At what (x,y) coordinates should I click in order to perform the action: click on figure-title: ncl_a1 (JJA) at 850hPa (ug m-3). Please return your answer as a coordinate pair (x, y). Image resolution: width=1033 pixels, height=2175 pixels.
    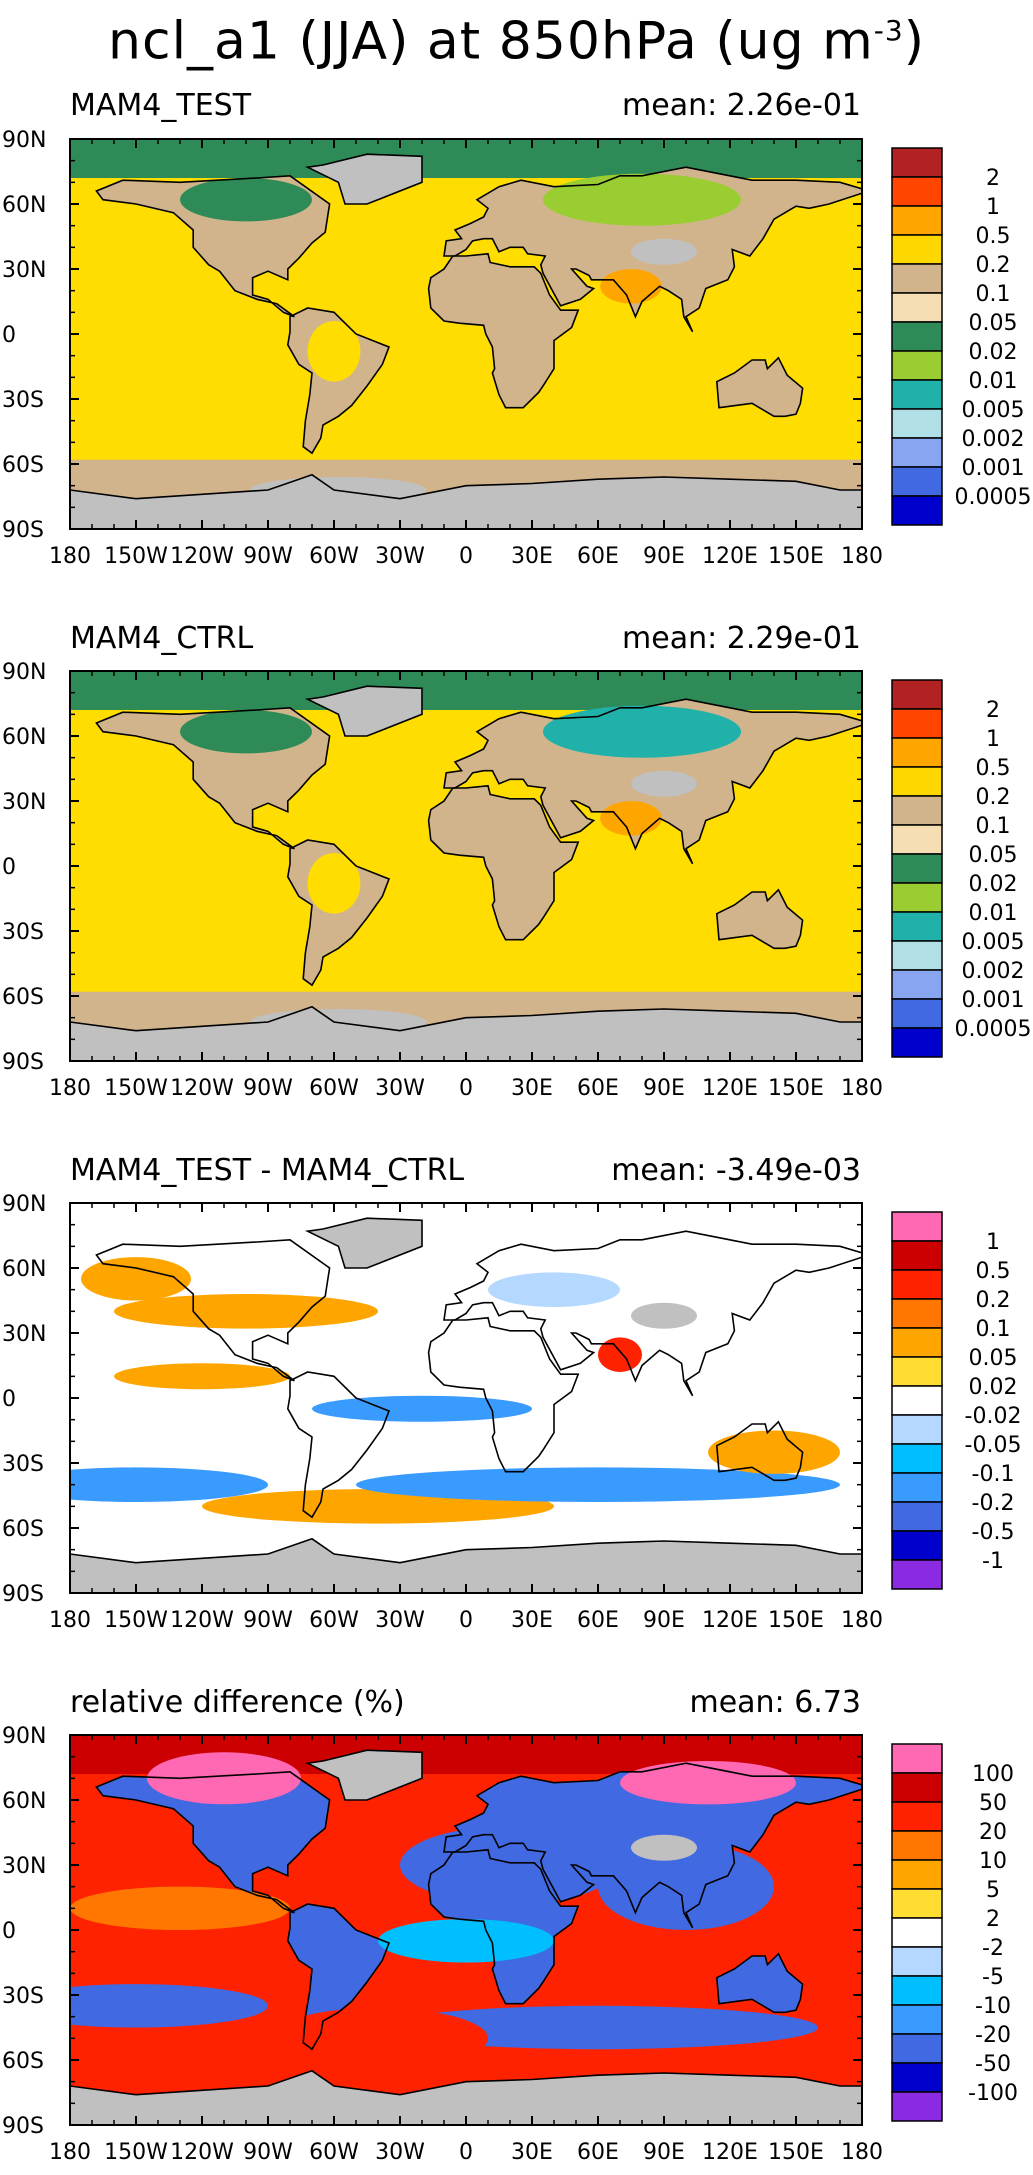
    Looking at the image, I should click on (516, 41).